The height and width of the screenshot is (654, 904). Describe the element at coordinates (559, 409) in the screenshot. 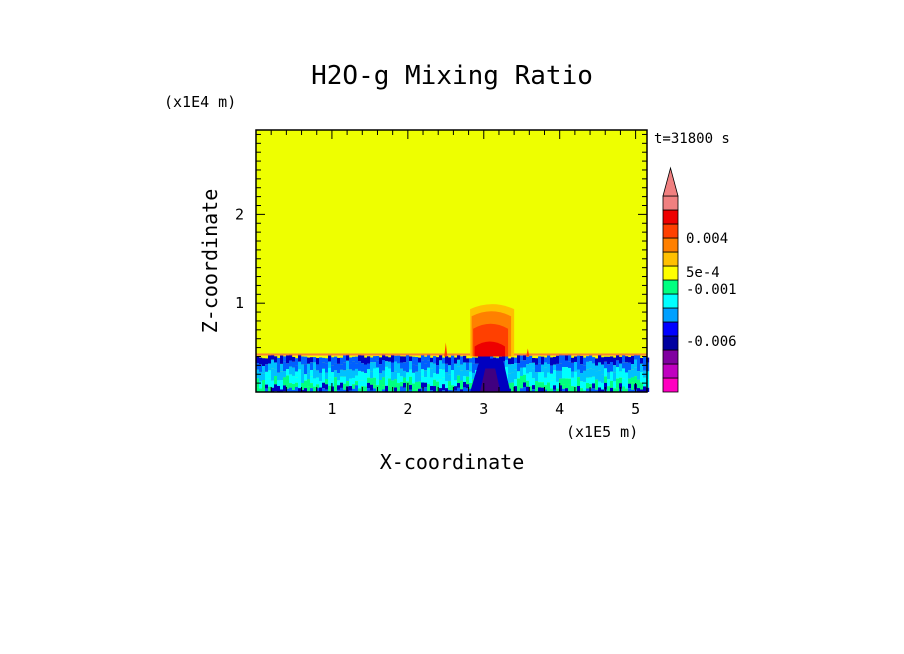

I see `x-tick-label: 4` at that location.